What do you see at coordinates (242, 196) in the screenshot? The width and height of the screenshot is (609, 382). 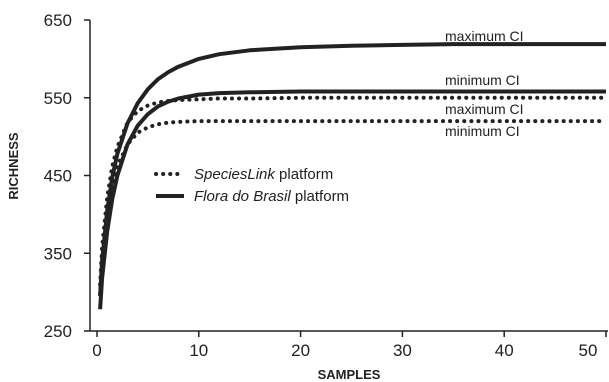 I see `legend-label-flora-italic: Flora do Brasil` at bounding box center [242, 196].